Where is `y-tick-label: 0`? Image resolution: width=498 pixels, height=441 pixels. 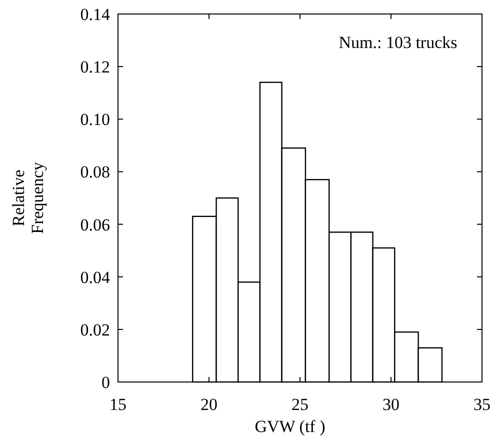
y-tick-label: 0 is located at coordinates (106, 382).